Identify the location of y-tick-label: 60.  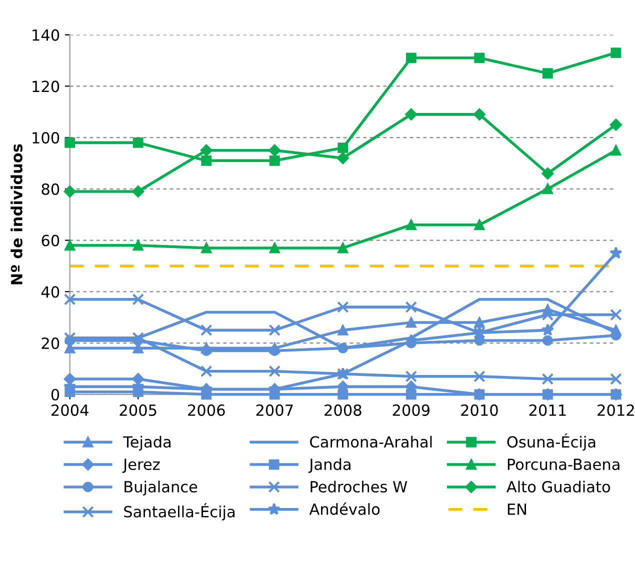
(51, 240).